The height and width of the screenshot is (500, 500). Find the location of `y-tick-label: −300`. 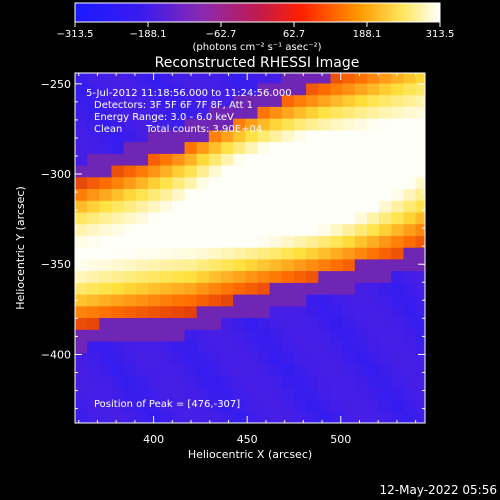

y-tick-label: −300 is located at coordinates (56, 174).